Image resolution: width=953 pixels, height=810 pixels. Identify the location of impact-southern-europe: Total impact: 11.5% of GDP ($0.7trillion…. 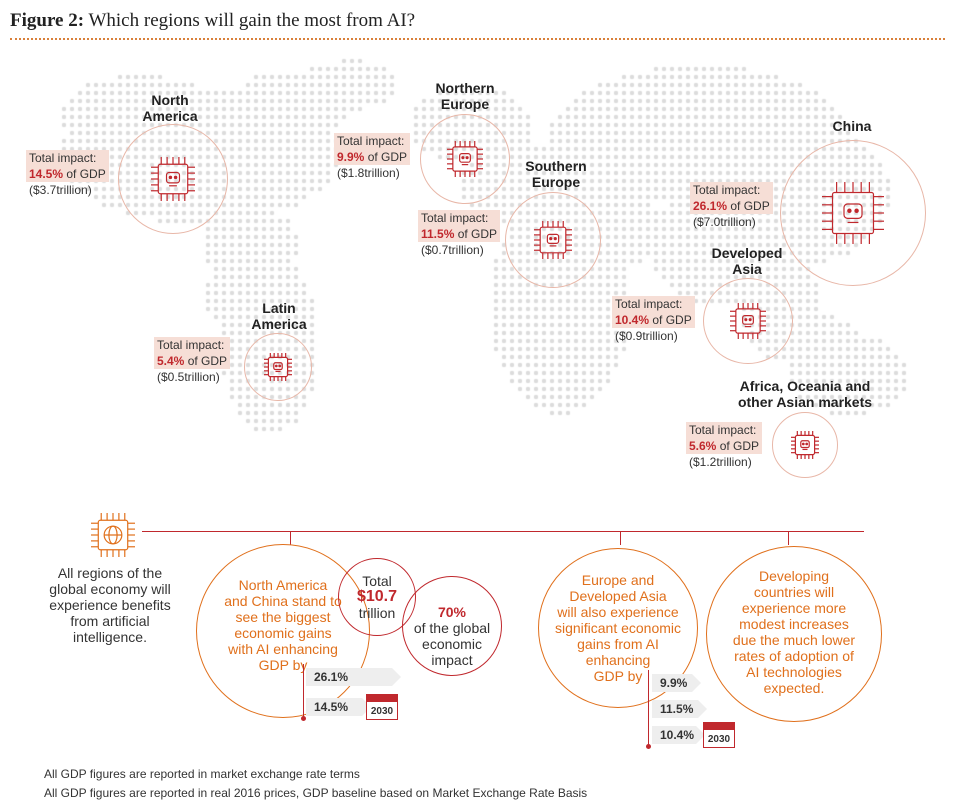
(459, 234).